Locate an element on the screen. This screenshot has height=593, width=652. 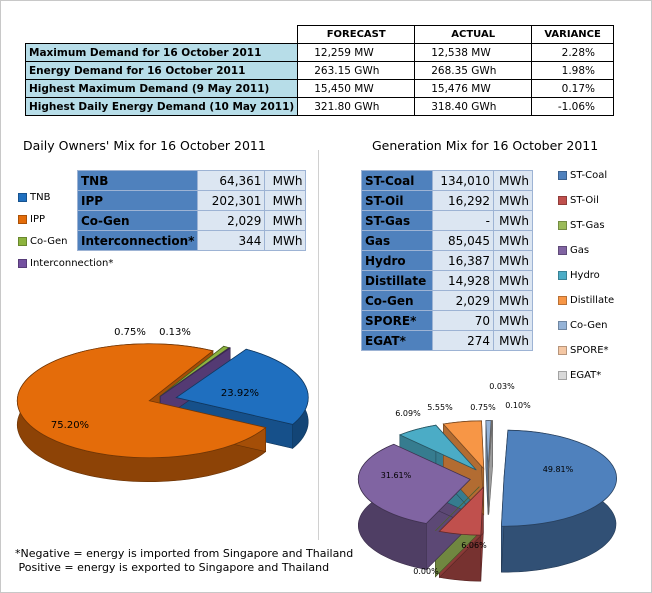
row-actual: 318.40 GWh is located at coordinates (473, 106).